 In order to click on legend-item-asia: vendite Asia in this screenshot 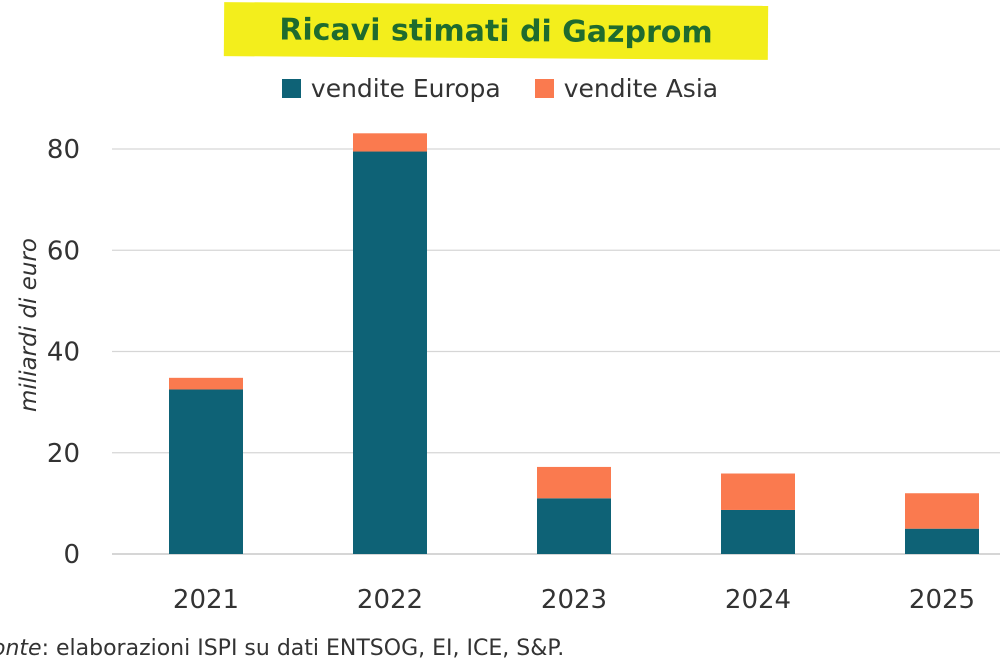, I will do `click(626, 88)`.